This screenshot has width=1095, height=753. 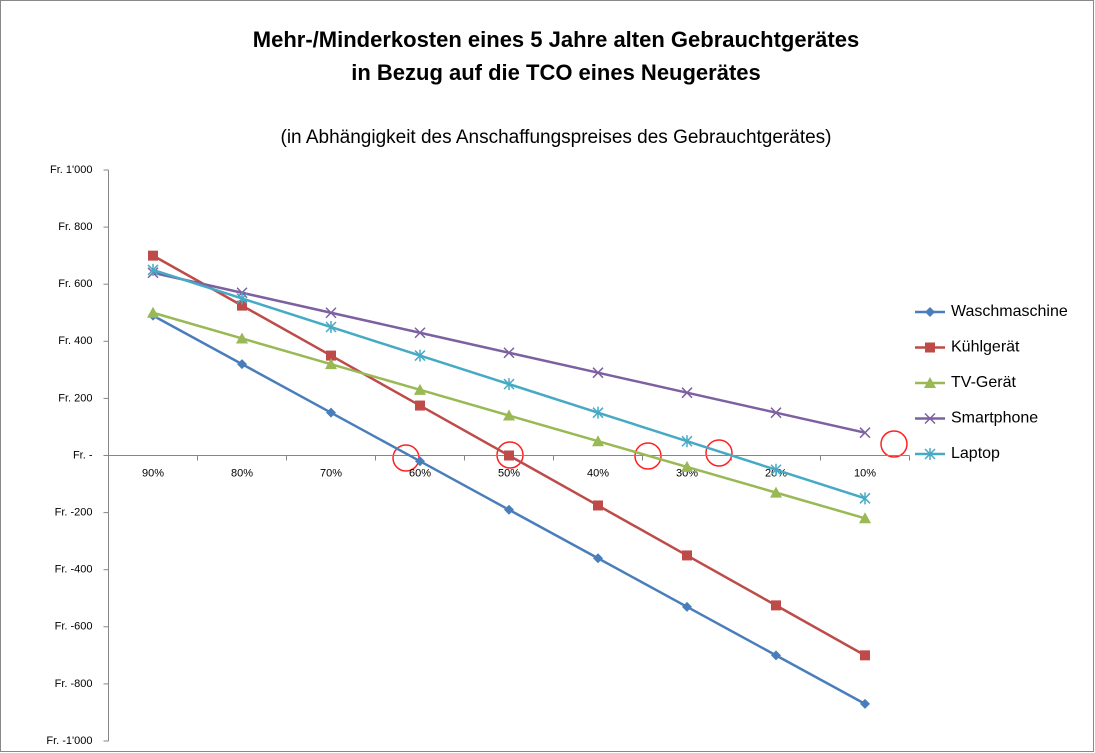 I want to click on x-tick-label: 40%, so click(x=598, y=473).